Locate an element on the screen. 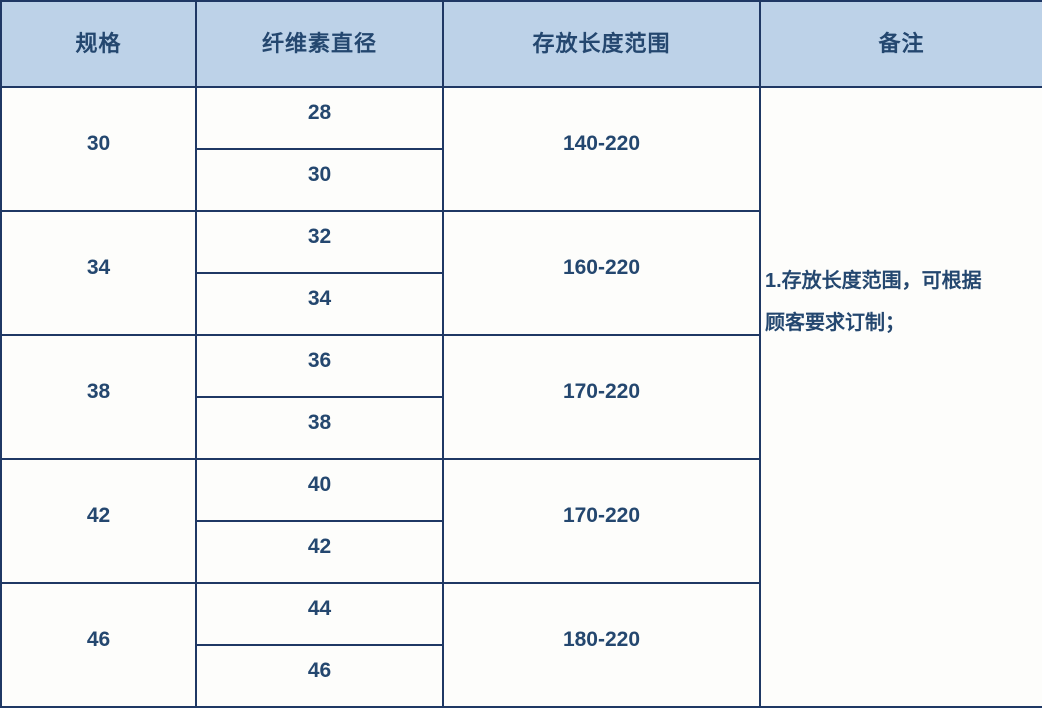 The image size is (1042, 708). header-cell-diameter: 纤维素直径 is located at coordinates (319, 44).